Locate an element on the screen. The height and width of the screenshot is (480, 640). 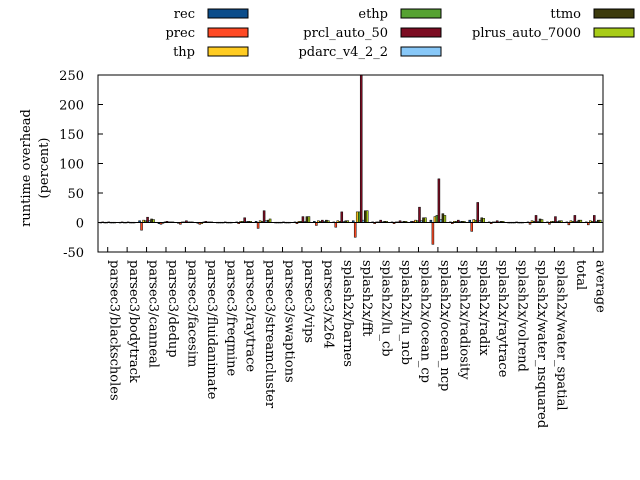
x-tick-label: total is located at coordinates (580, 275).